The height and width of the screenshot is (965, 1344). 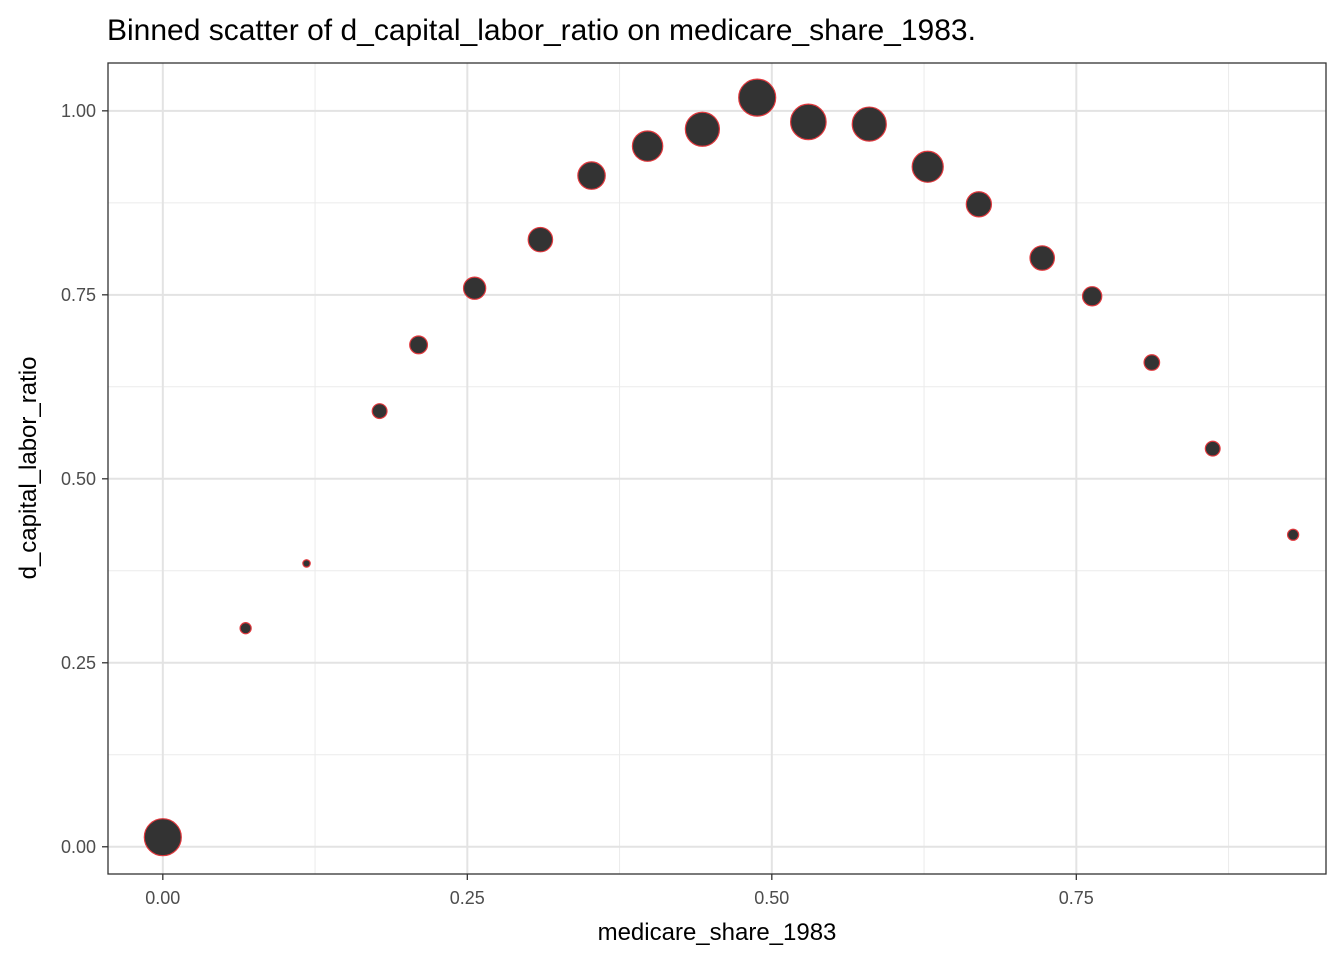 What do you see at coordinates (162, 898) in the screenshot?
I see `x-tick-label: 0.00` at bounding box center [162, 898].